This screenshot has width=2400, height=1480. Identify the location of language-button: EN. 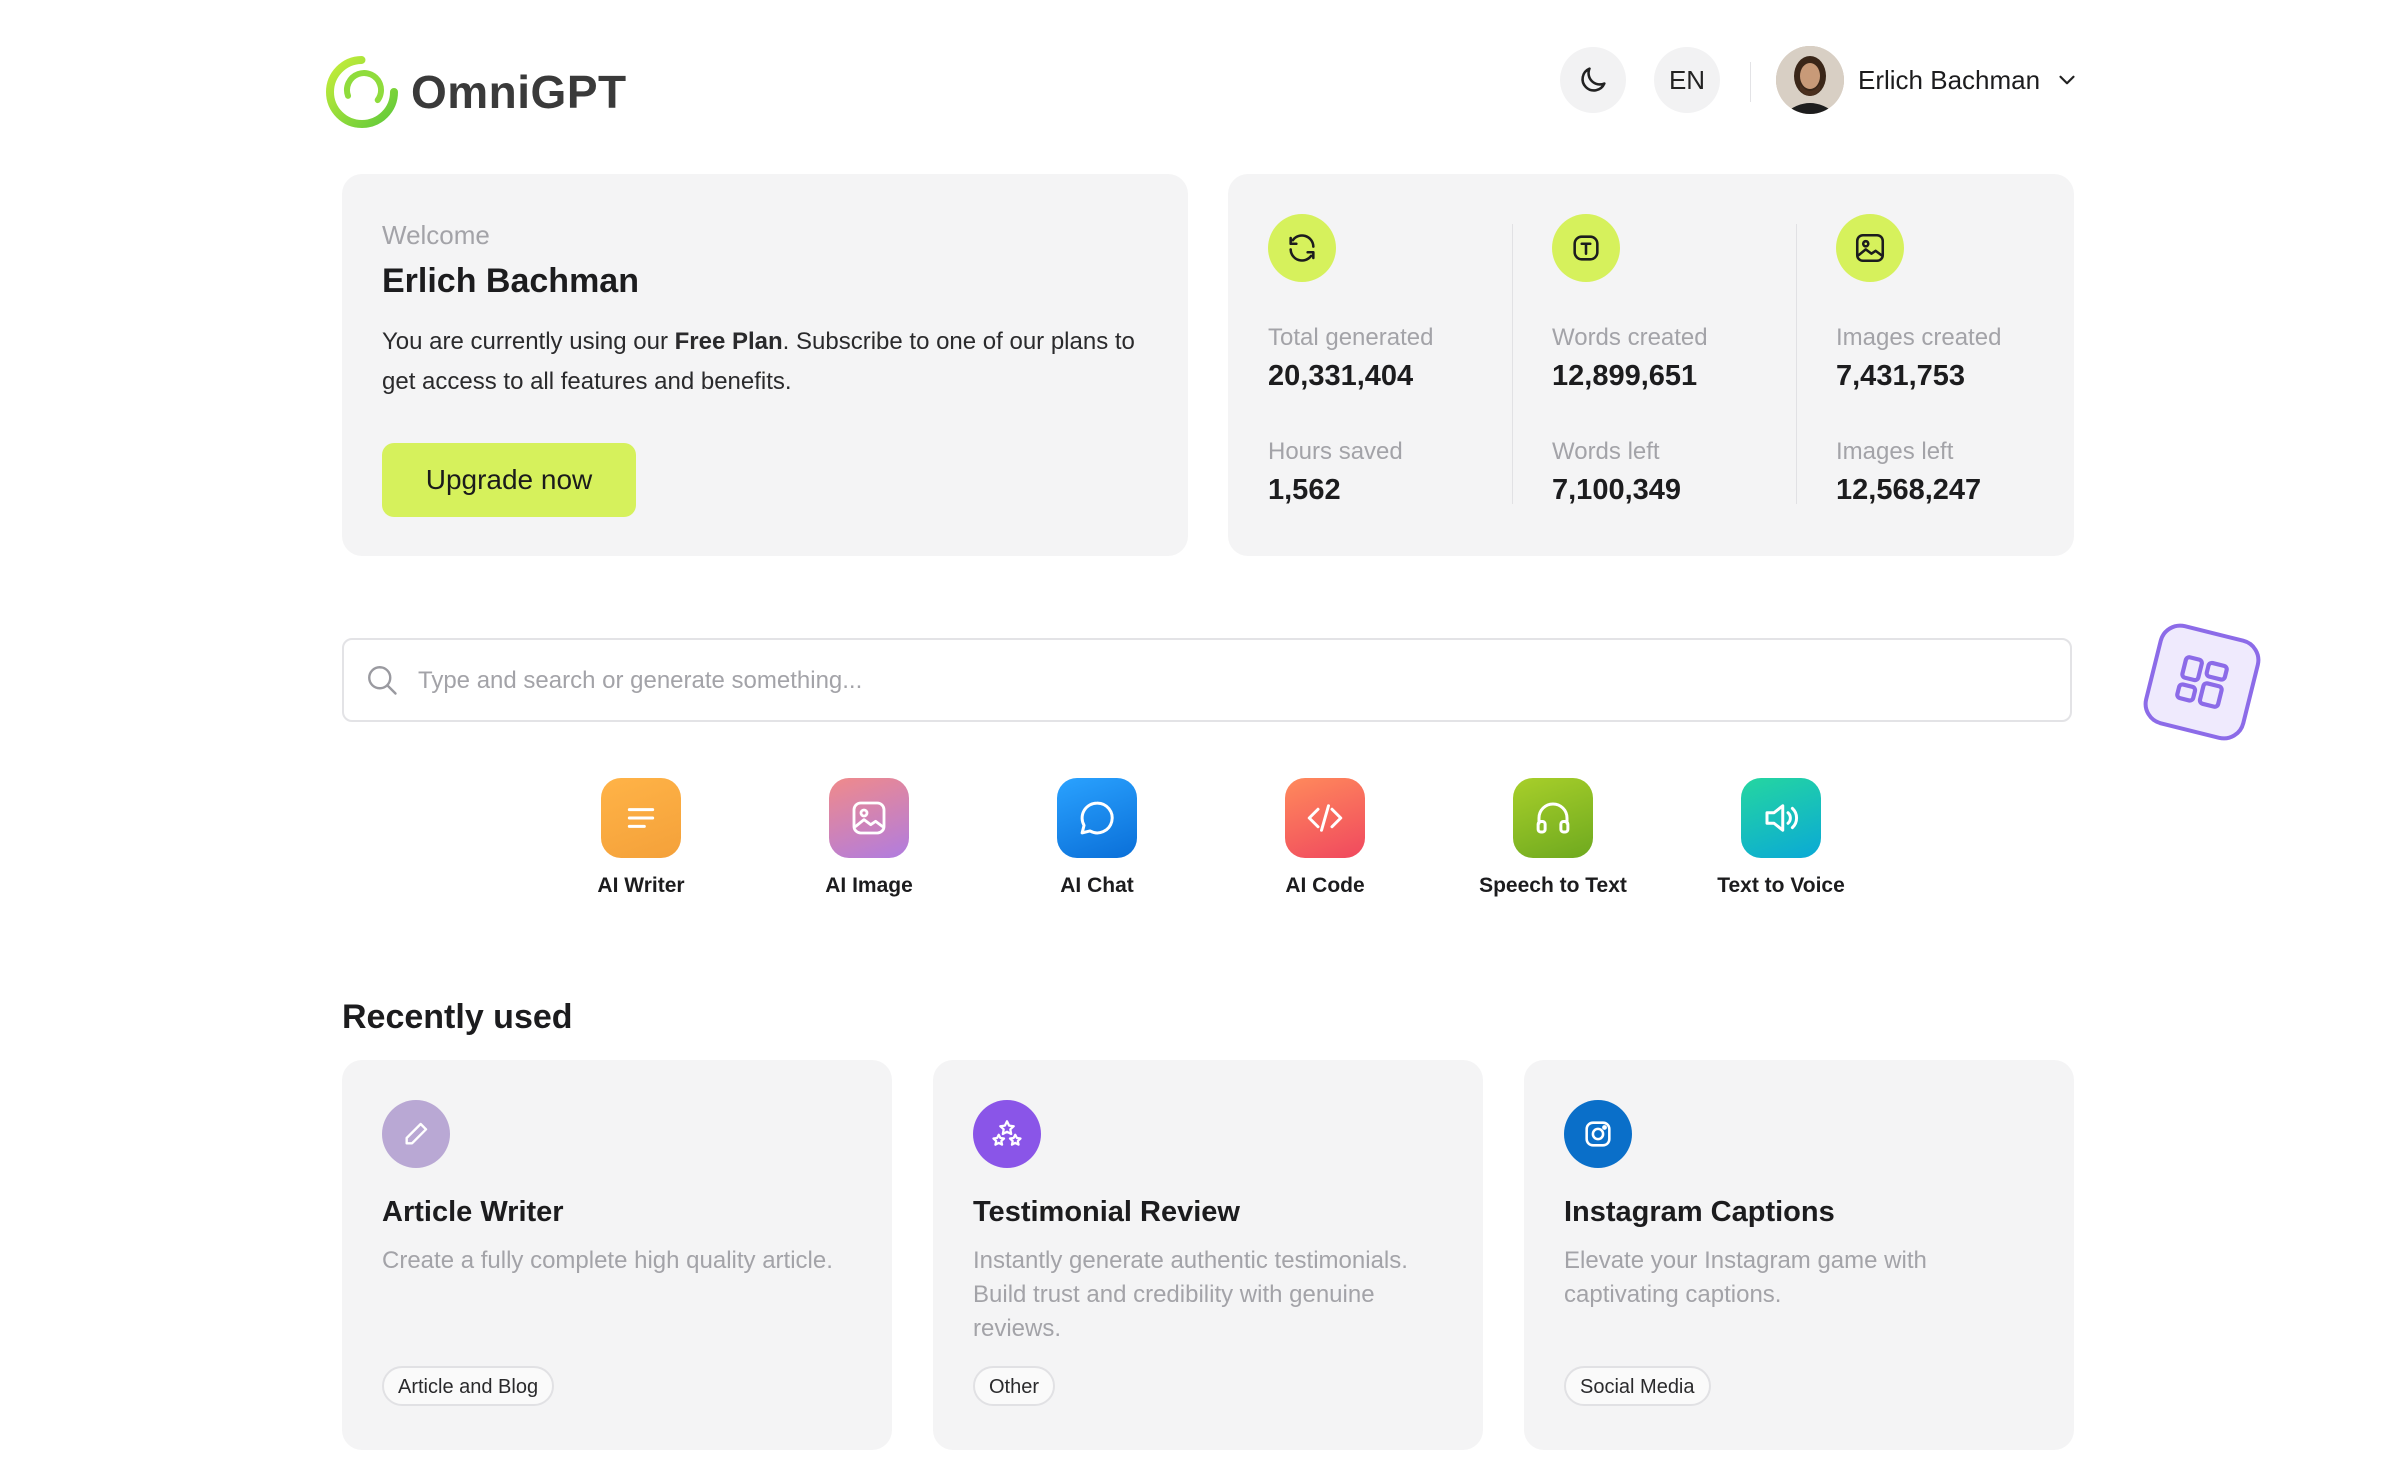
(1687, 80).